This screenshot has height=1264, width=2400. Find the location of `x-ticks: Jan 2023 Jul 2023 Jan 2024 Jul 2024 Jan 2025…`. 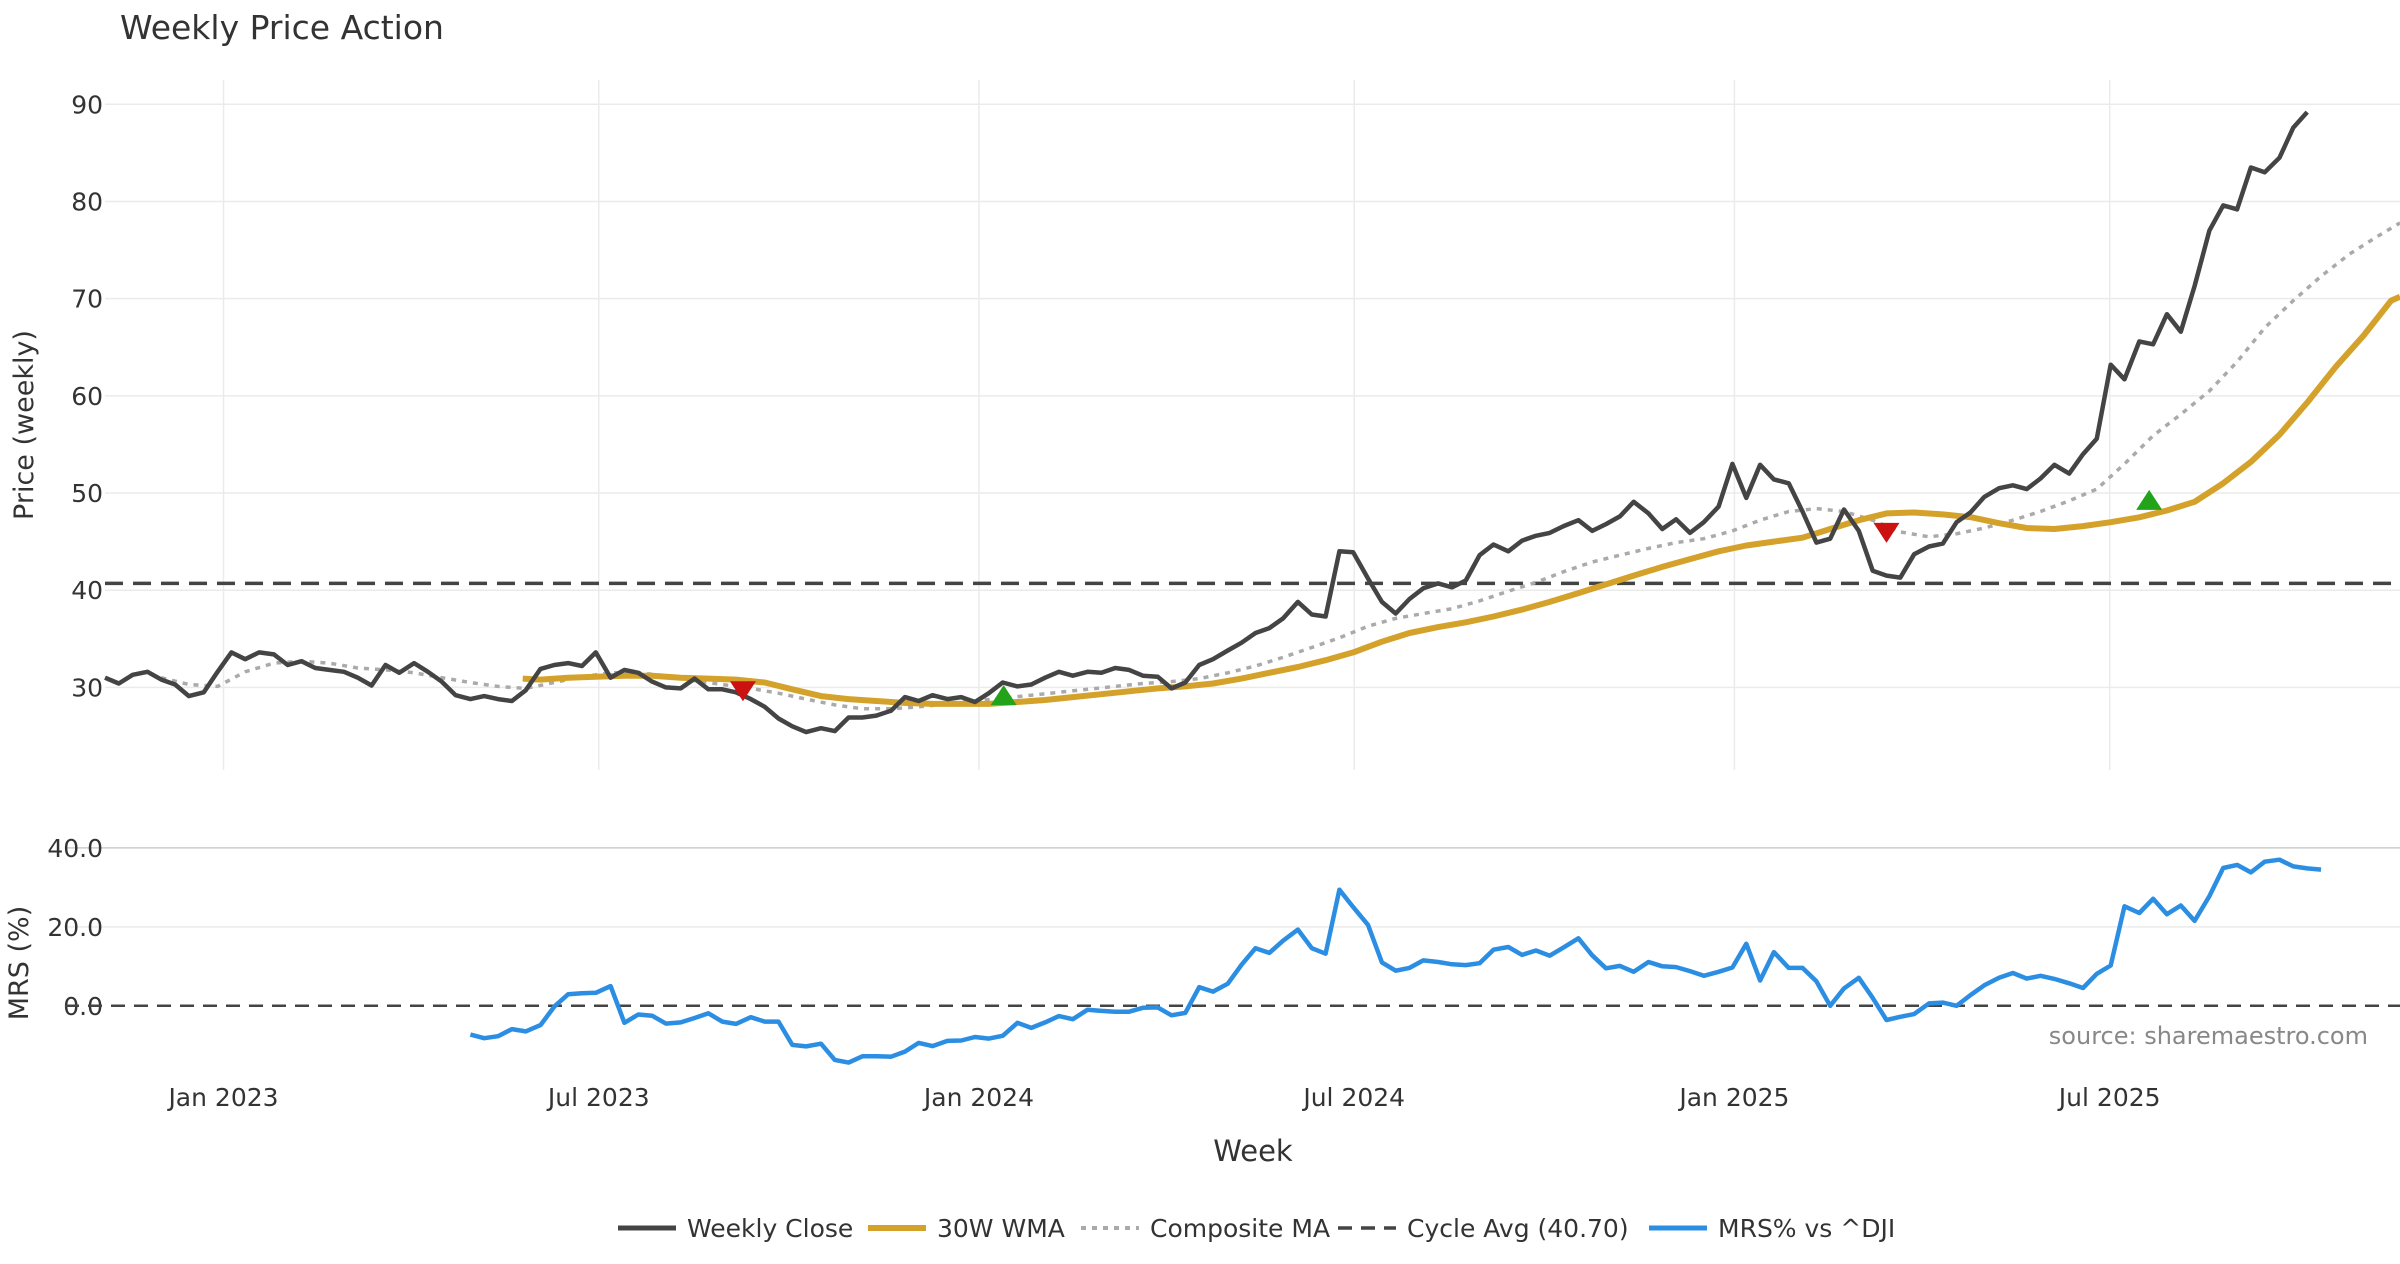

x-ticks: Jan 2023 Jul 2023 Jan 2024 Jul 2024 Jan 2025… is located at coordinates (1163, 1097).